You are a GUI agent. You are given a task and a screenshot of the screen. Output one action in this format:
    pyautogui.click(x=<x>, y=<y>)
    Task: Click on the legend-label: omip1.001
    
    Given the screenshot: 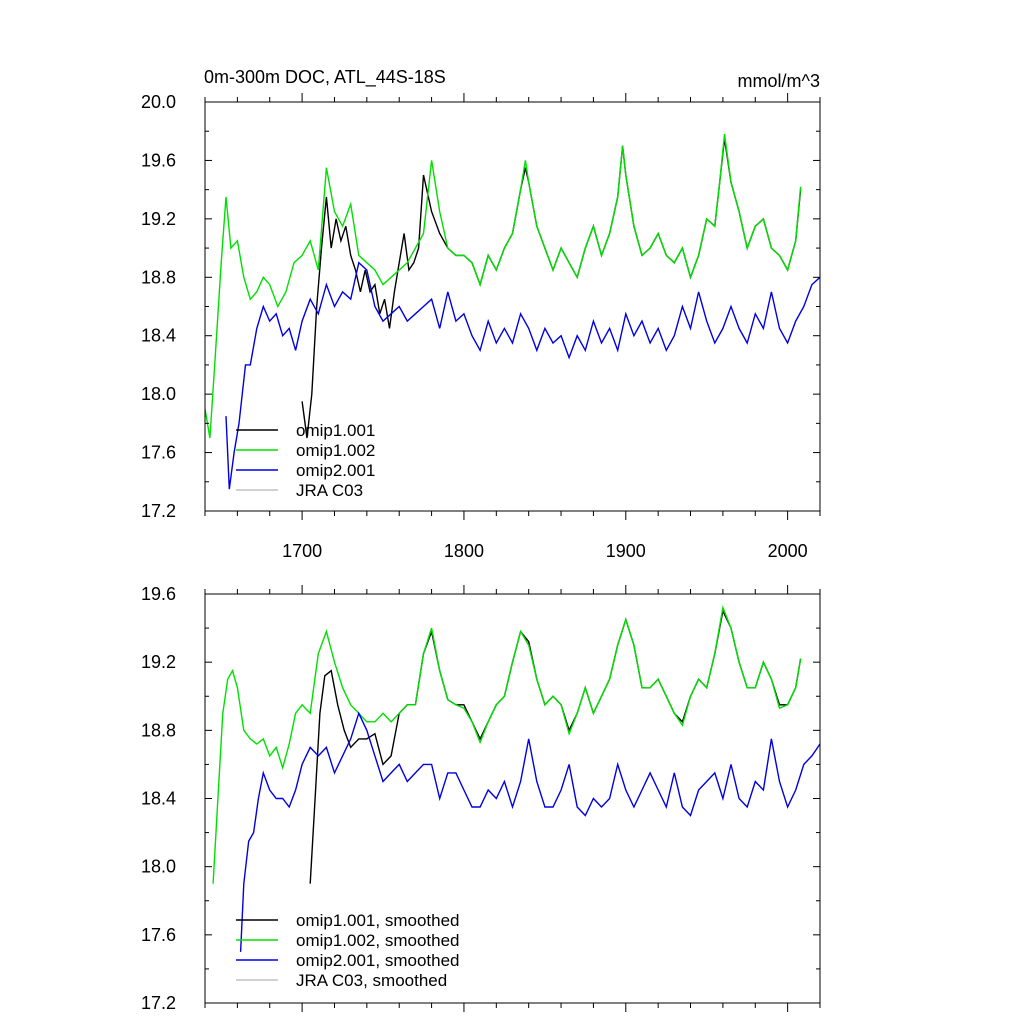 What is the action you would take?
    pyautogui.click(x=335, y=430)
    